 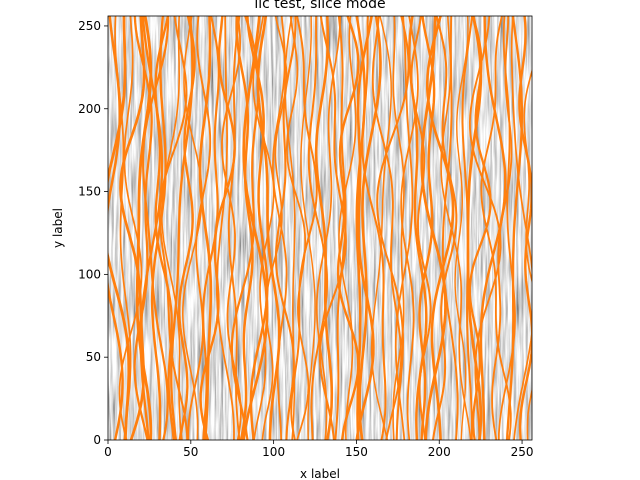 I want to click on x-tick-label: 250, so click(x=522, y=452).